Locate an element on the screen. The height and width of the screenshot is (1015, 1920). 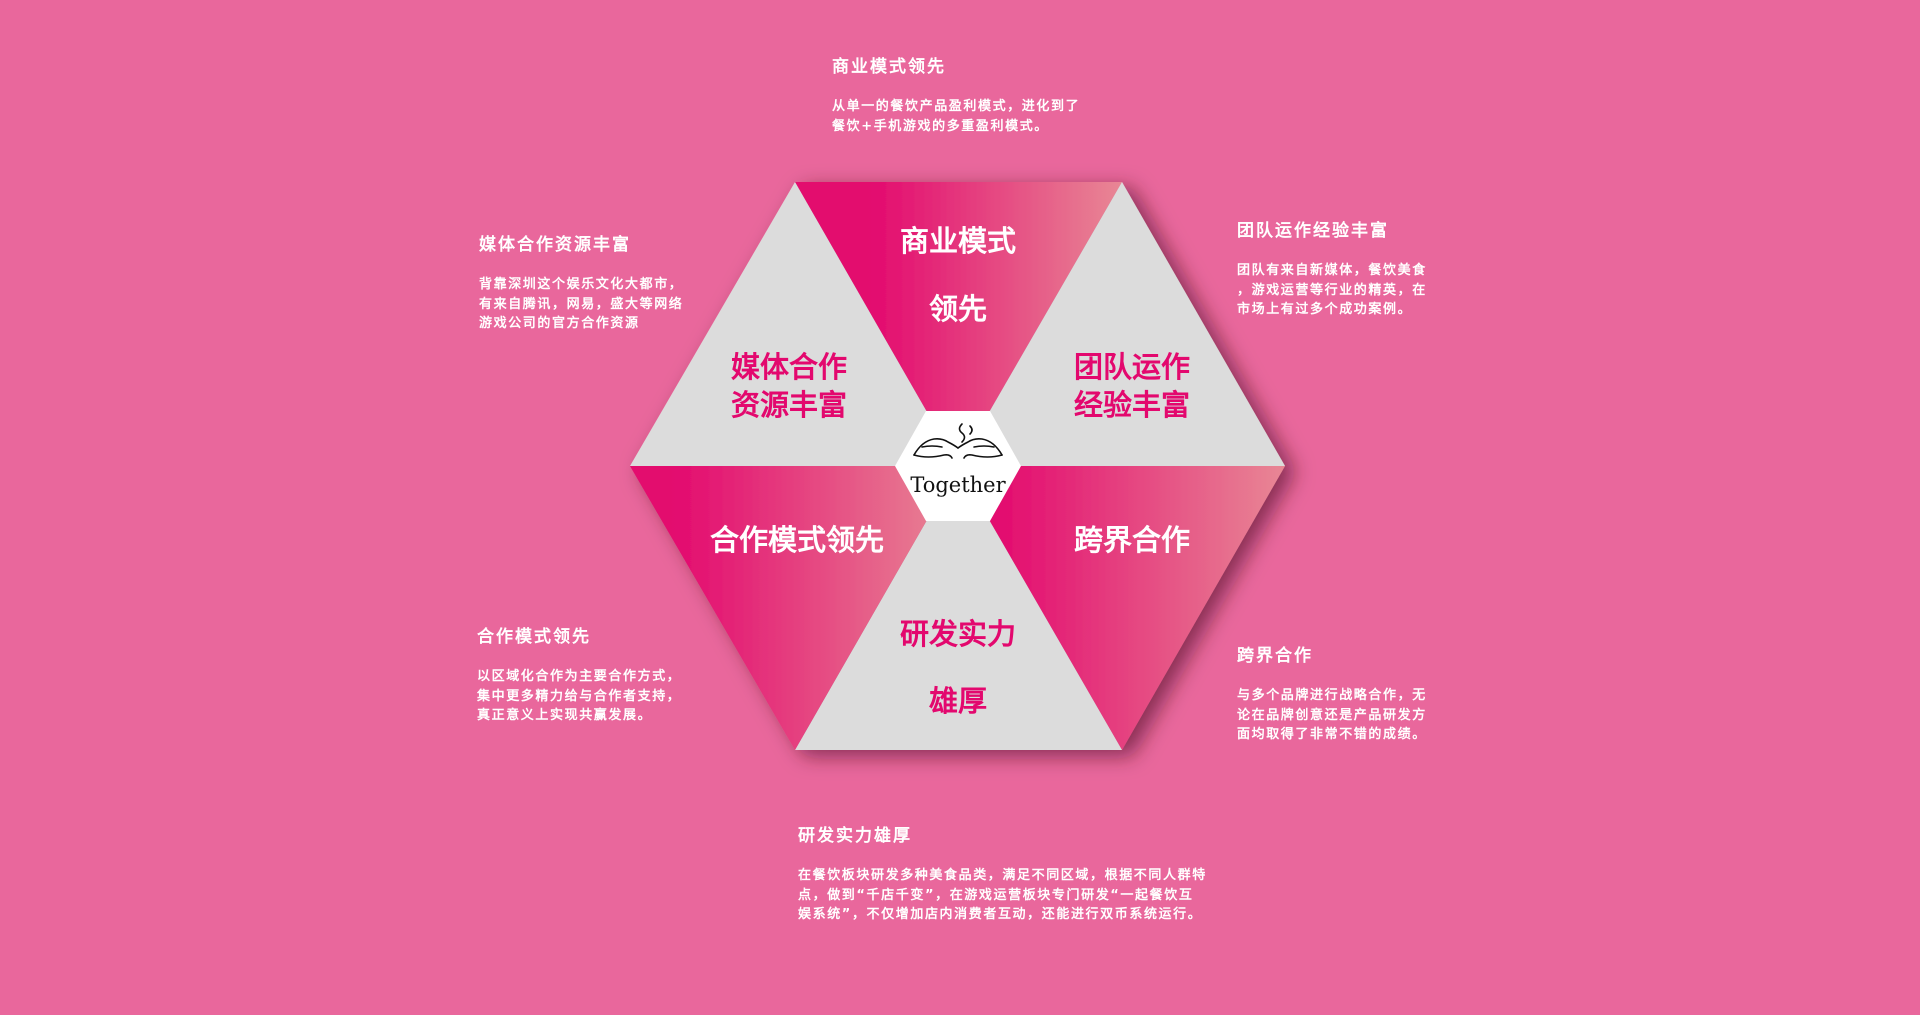
hands-icon is located at coordinates (958, 441).